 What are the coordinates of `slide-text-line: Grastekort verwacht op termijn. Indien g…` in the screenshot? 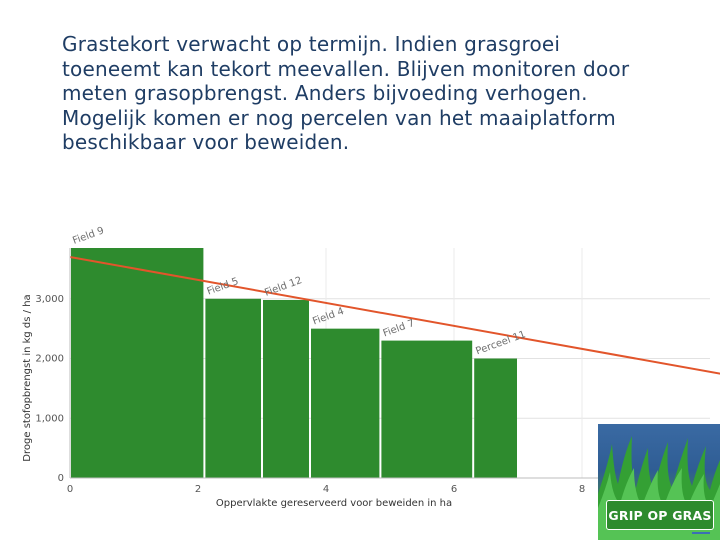 It's located at (311, 44).